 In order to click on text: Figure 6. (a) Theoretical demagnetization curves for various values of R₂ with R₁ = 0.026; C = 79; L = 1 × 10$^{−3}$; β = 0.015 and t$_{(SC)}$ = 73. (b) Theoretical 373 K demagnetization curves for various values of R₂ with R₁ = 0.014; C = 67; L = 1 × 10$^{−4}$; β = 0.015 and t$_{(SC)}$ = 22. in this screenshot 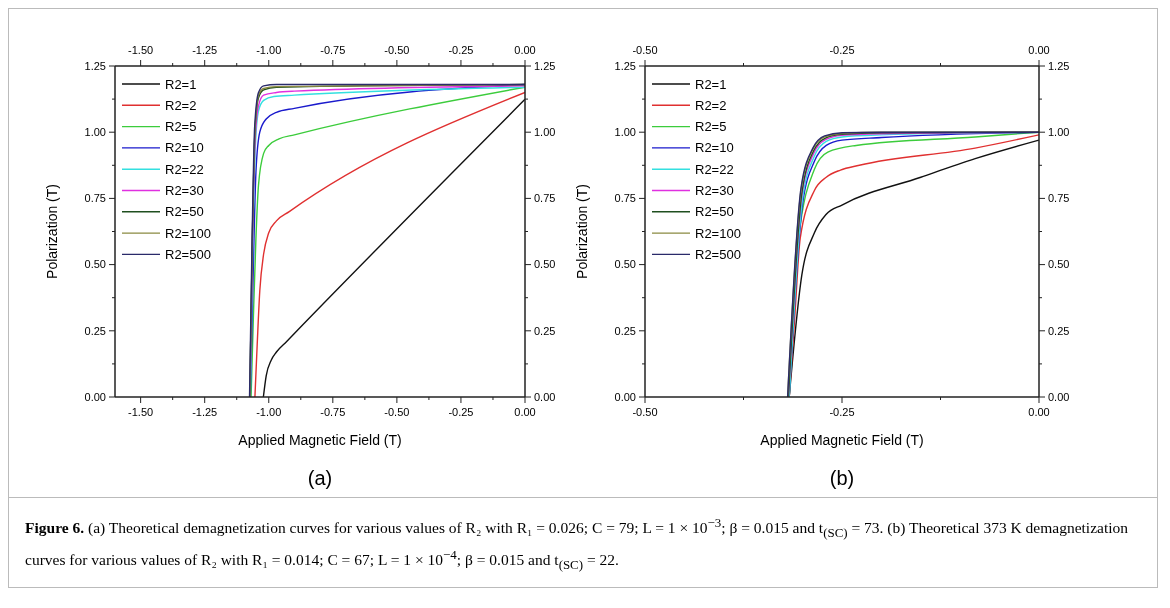, I will do `click(577, 544)`.